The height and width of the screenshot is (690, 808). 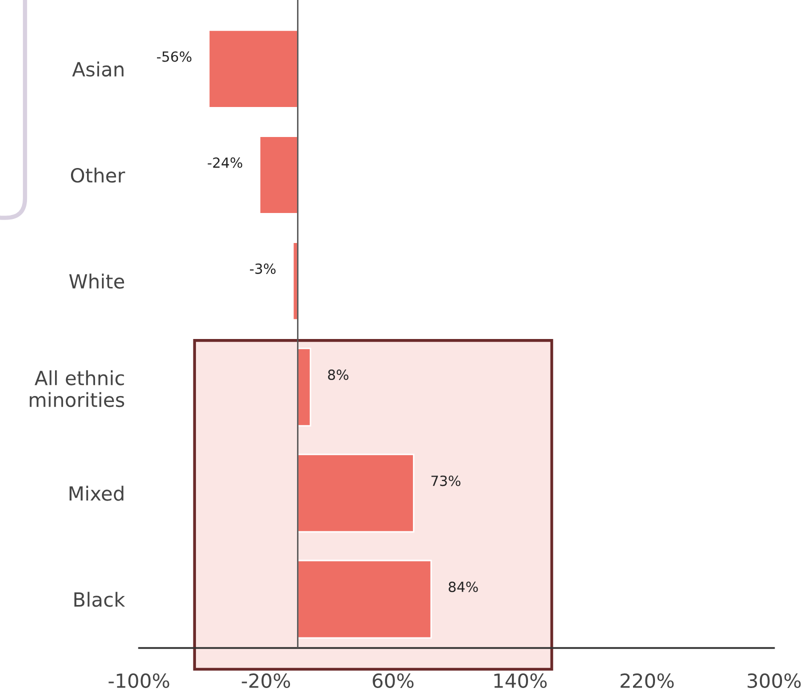 What do you see at coordinates (266, 680) in the screenshot?
I see `x-tick-label: -20%` at bounding box center [266, 680].